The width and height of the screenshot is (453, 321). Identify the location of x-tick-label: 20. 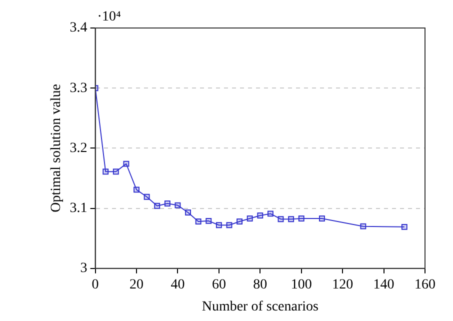
(137, 284).